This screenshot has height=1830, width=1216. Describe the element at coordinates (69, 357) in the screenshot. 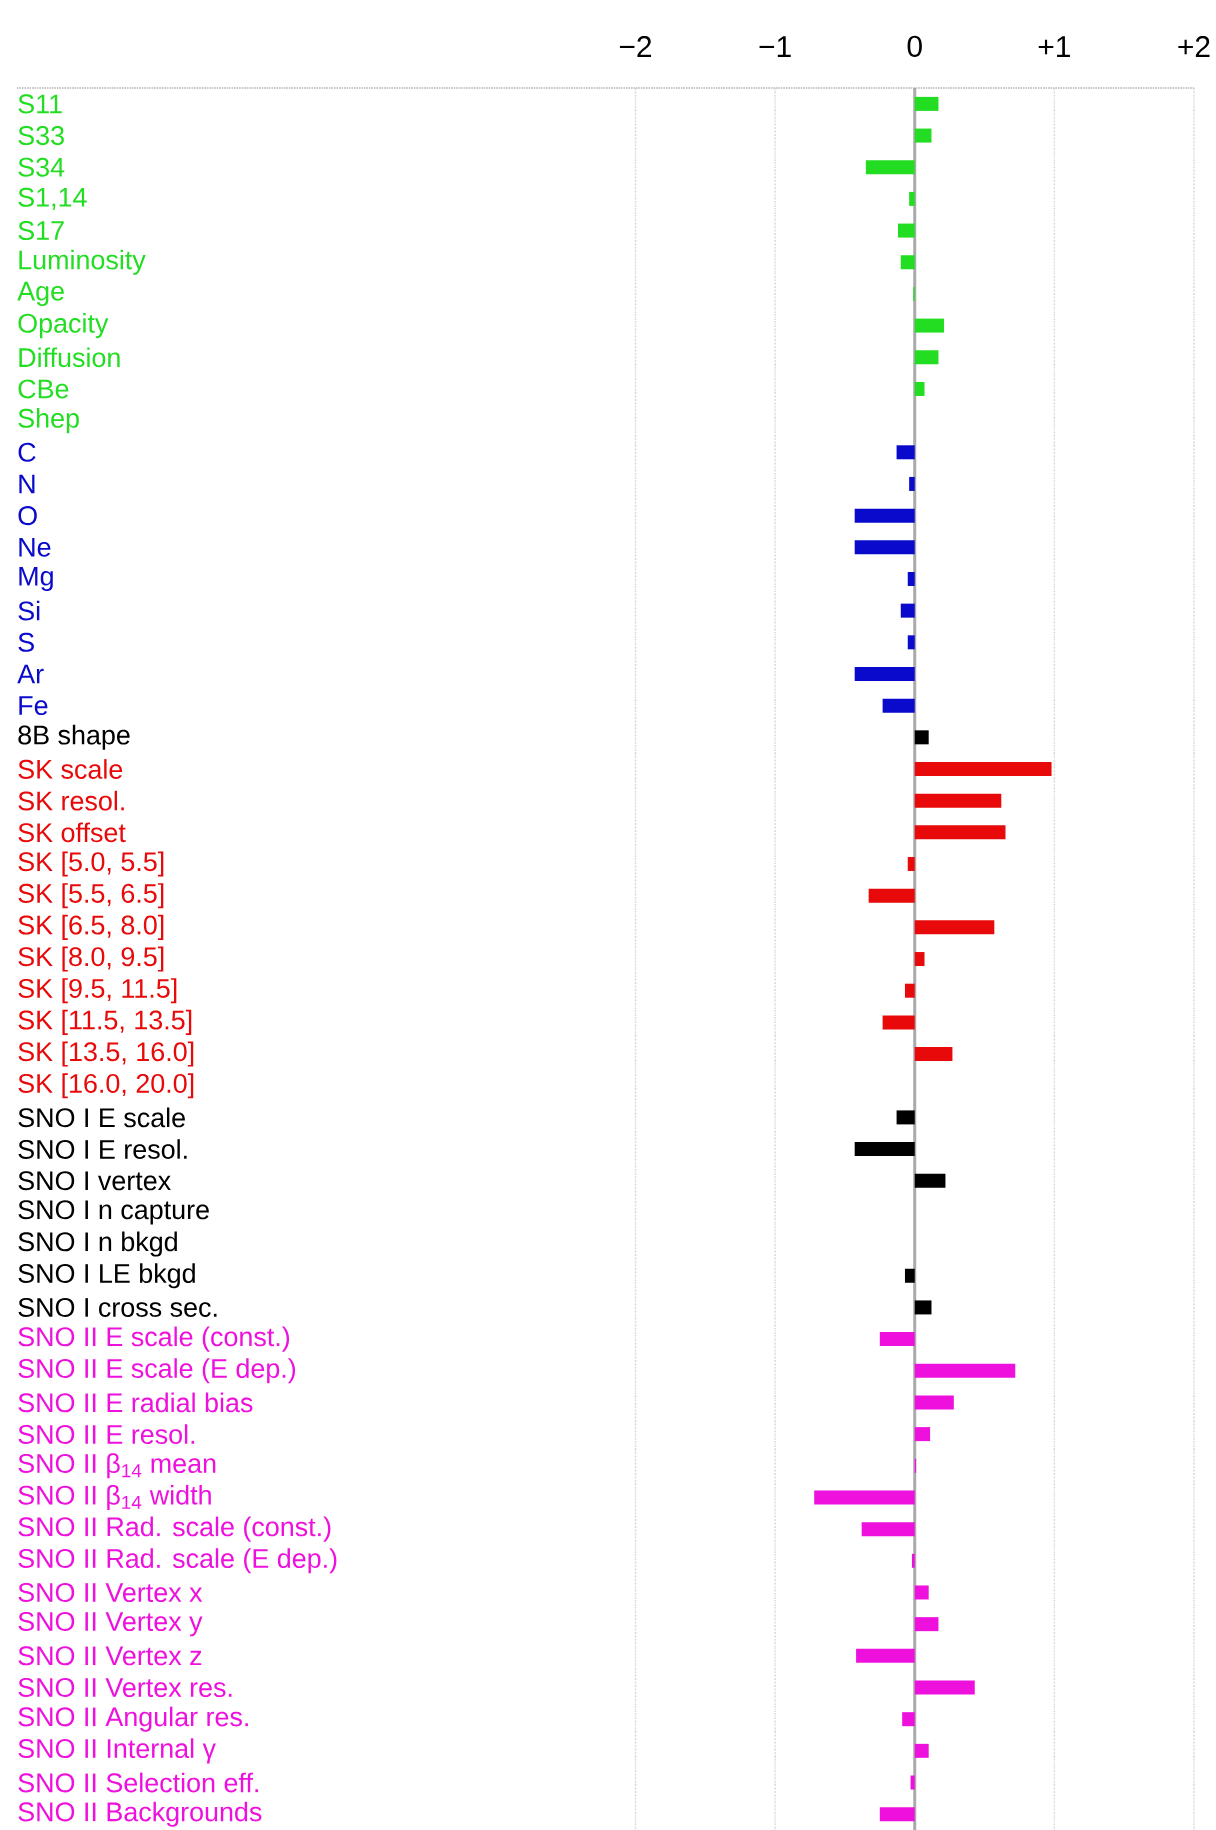

I see `y-tick-label: Diffusion` at that location.